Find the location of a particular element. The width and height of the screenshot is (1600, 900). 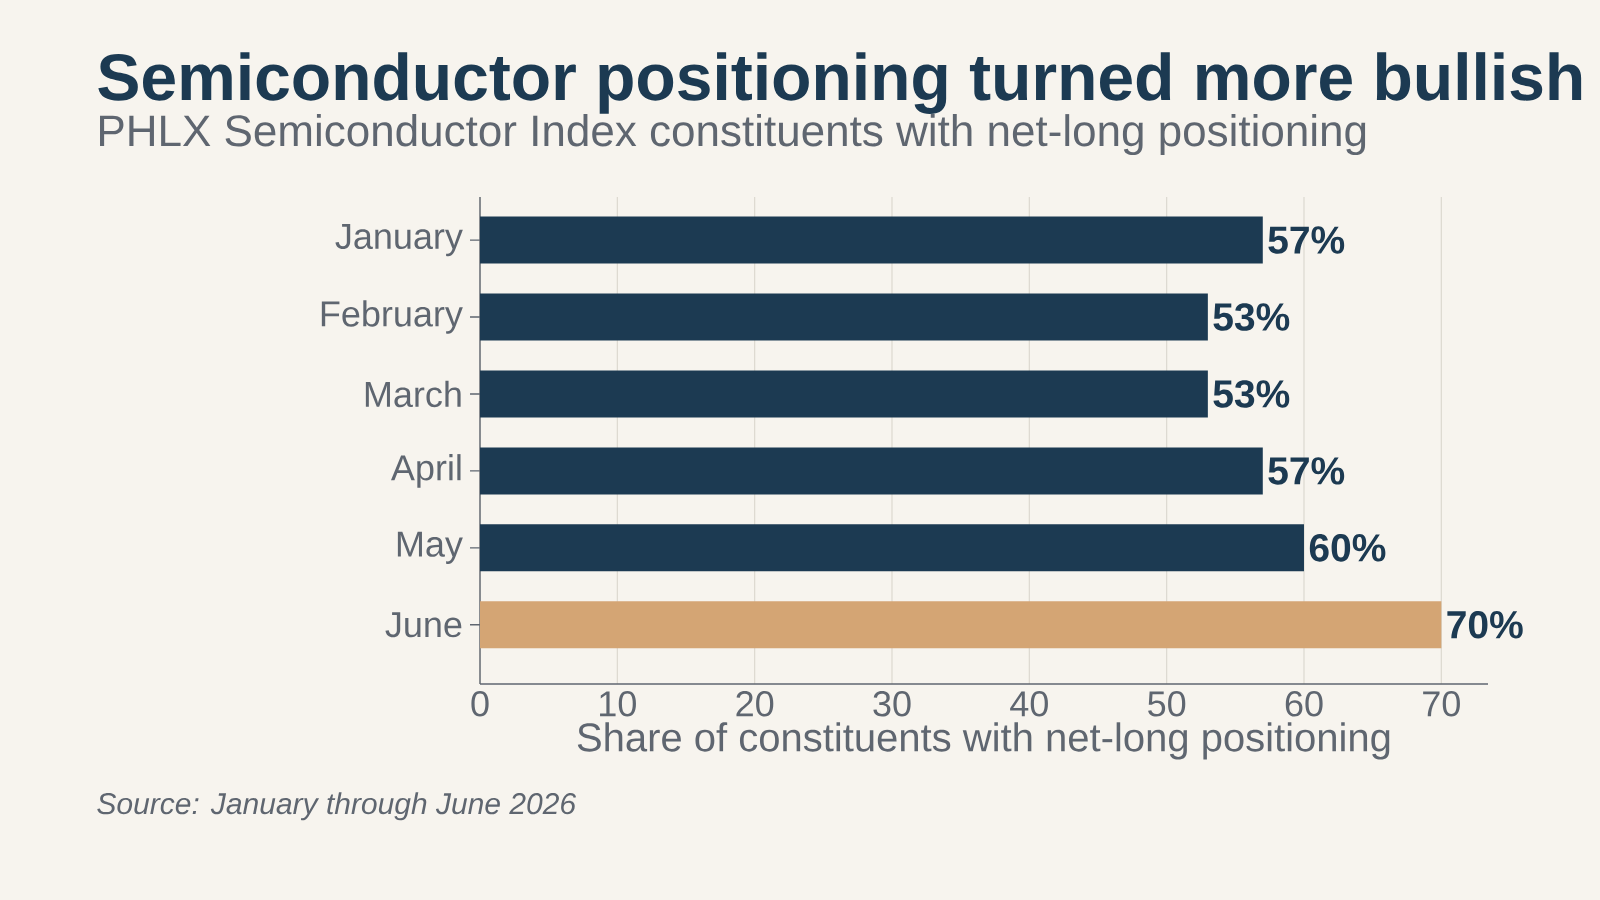

chart-title: Semiconductor positioning turned more bullish is located at coordinates (840, 83).